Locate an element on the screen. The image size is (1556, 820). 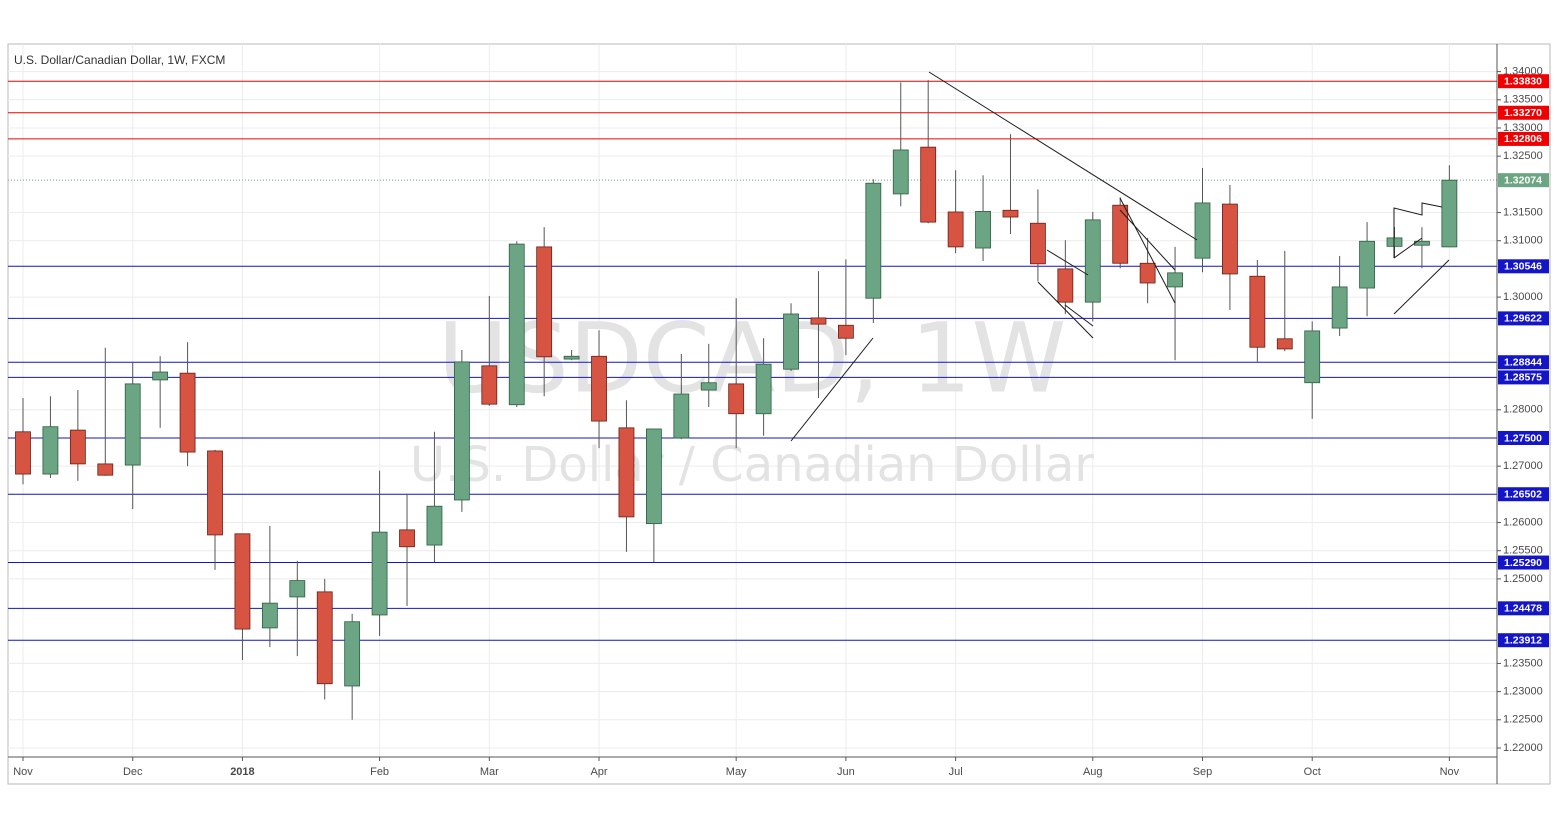
y-tick-label: 1.22500 is located at coordinates (1523, 720).